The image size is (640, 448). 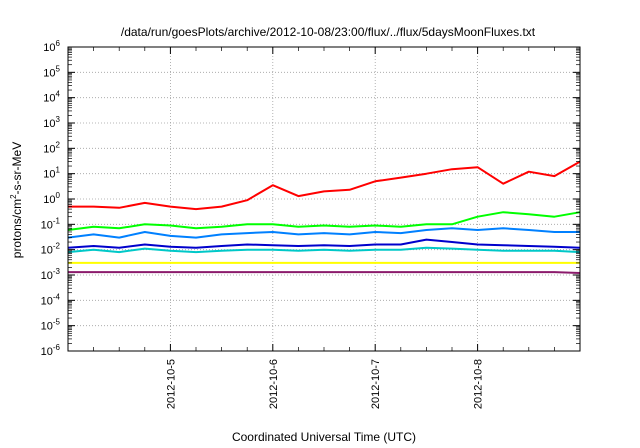 I want to click on y-tick-label: 10⁶, so click(x=51, y=46).